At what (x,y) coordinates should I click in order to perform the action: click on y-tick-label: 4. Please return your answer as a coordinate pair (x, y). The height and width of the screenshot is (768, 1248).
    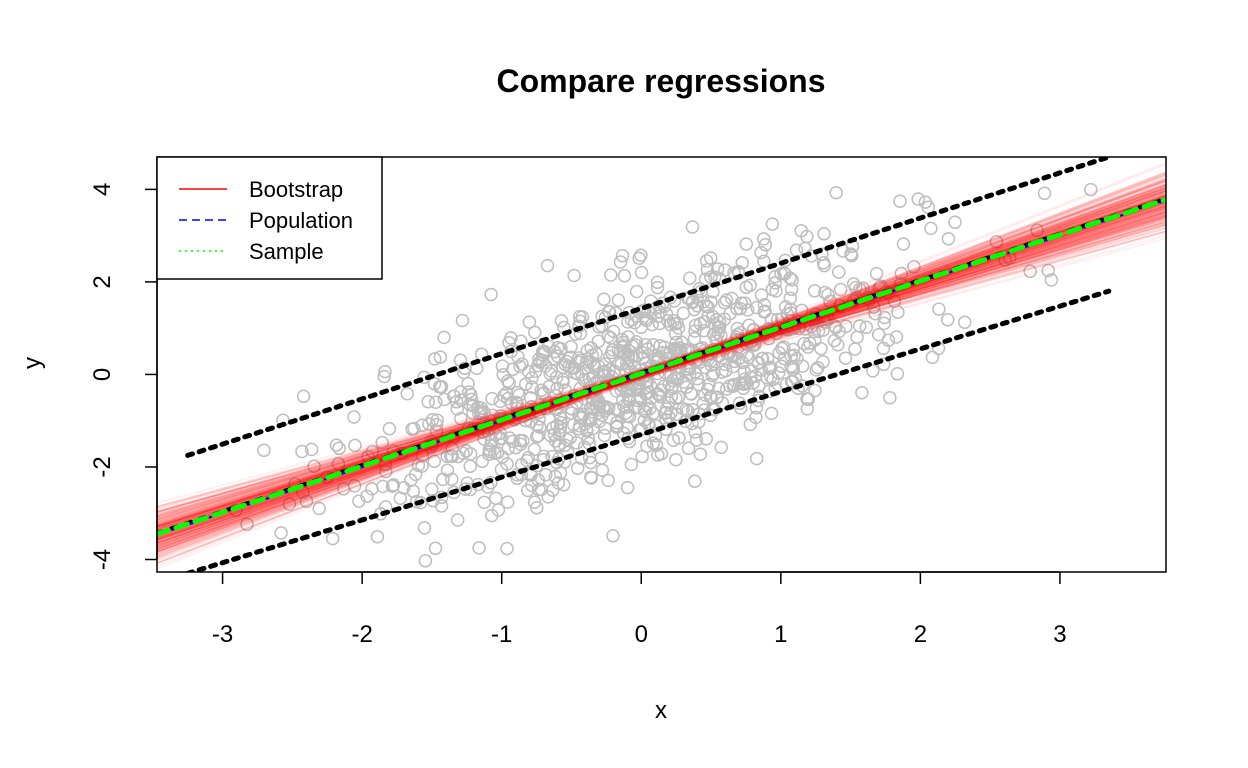
    Looking at the image, I should click on (102, 189).